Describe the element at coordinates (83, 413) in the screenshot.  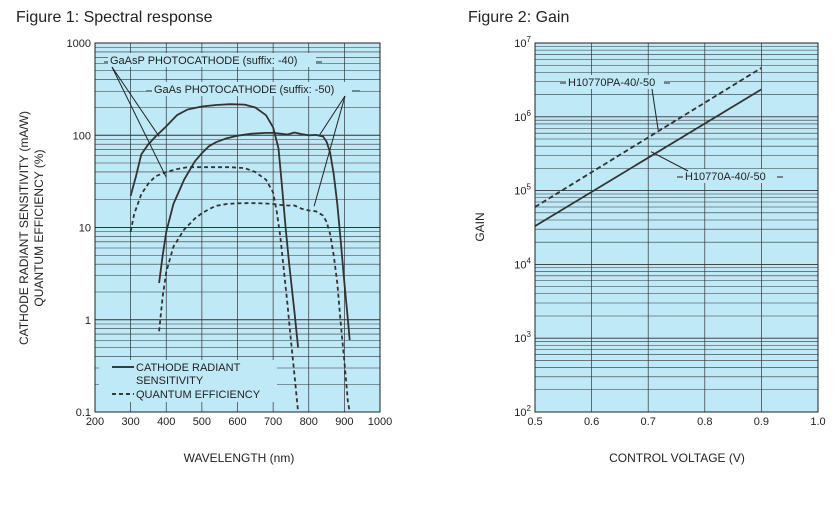
I see `chart1-y-tick-label: 0.1` at that location.